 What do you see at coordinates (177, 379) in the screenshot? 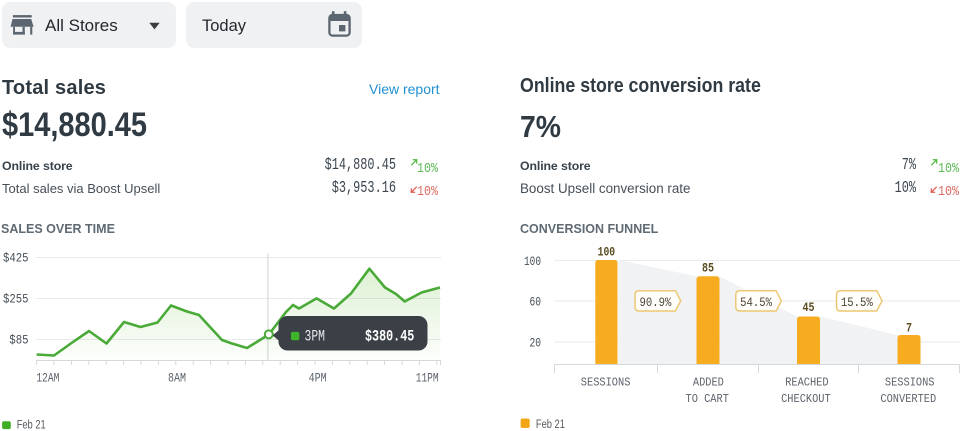
I see `svg-text: 8AM` at bounding box center [177, 379].